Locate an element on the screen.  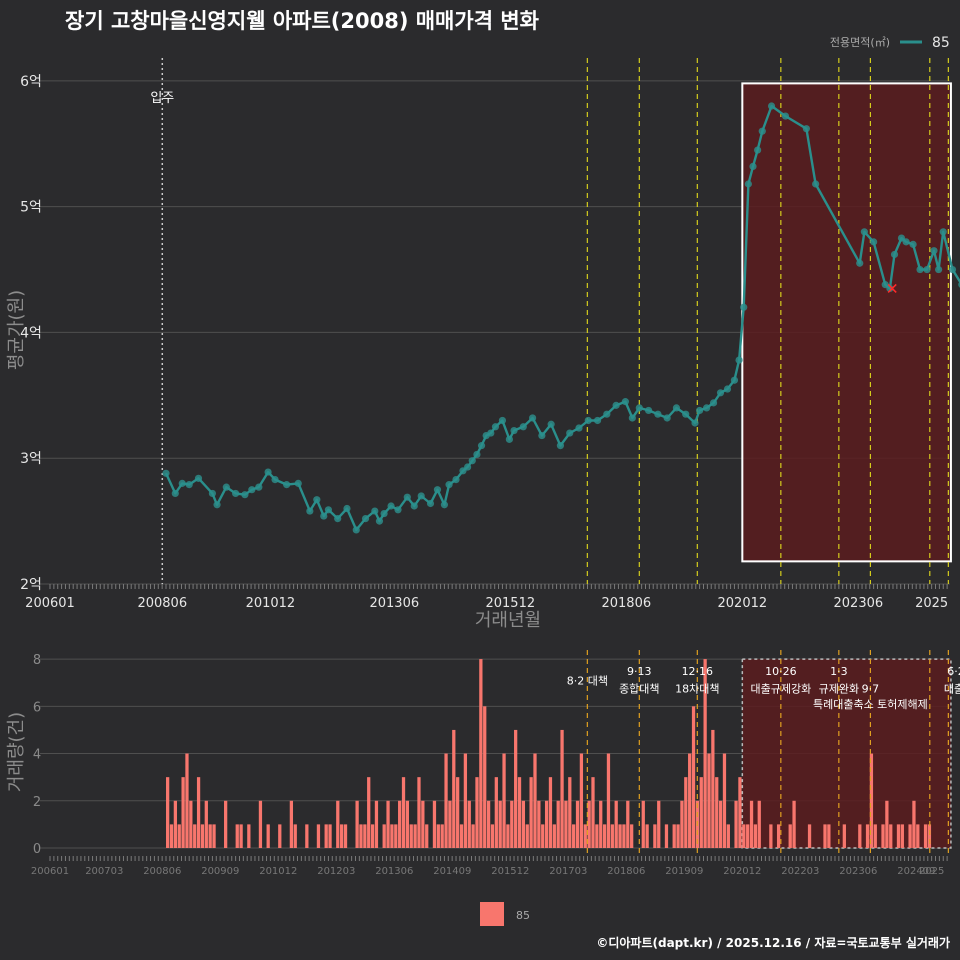
move-in-label: 입주 is located at coordinates (162, 98).